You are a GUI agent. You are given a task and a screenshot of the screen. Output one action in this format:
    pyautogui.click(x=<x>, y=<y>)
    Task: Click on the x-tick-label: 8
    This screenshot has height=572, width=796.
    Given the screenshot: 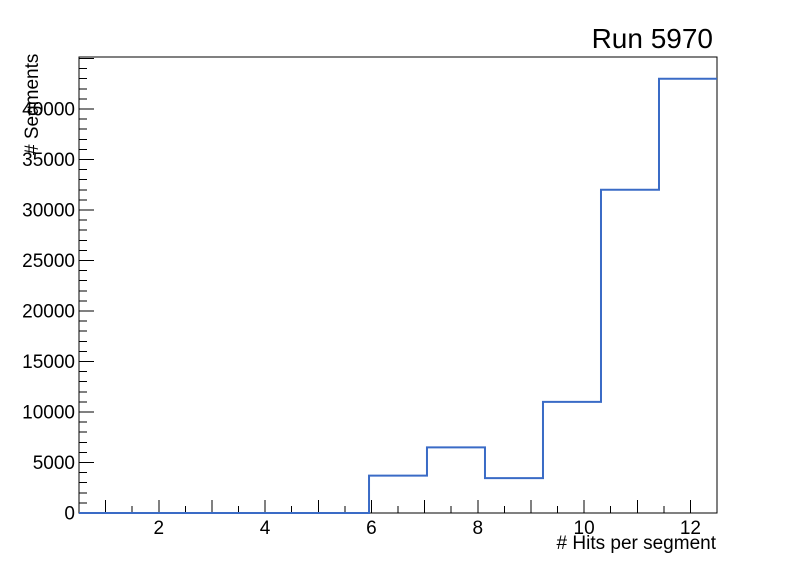 What is the action you would take?
    pyautogui.click(x=477, y=528)
    